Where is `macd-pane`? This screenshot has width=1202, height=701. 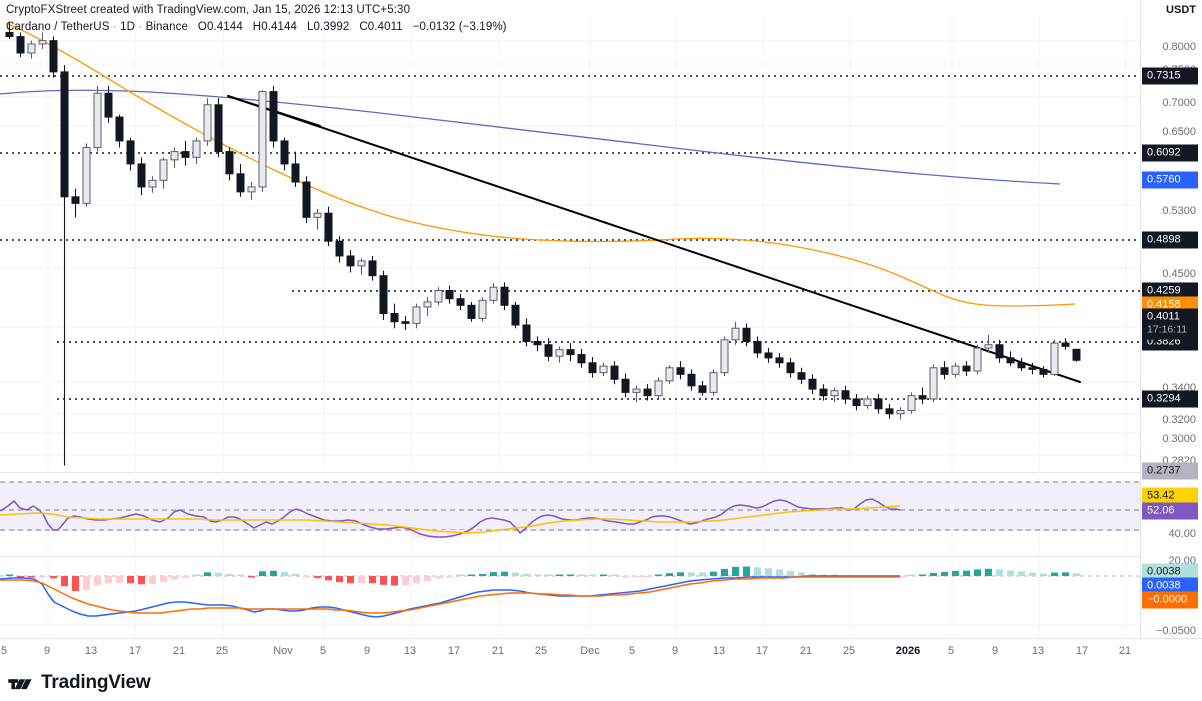
macd-pane is located at coordinates (570, 598).